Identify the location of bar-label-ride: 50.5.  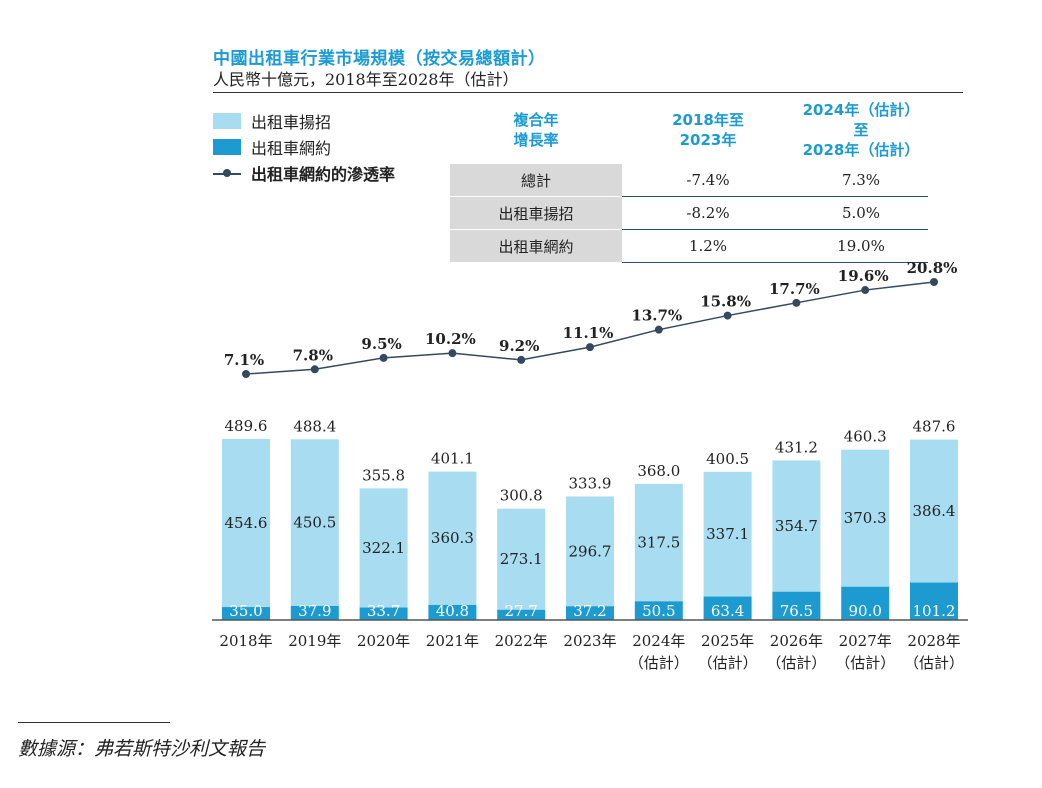
(658, 611).